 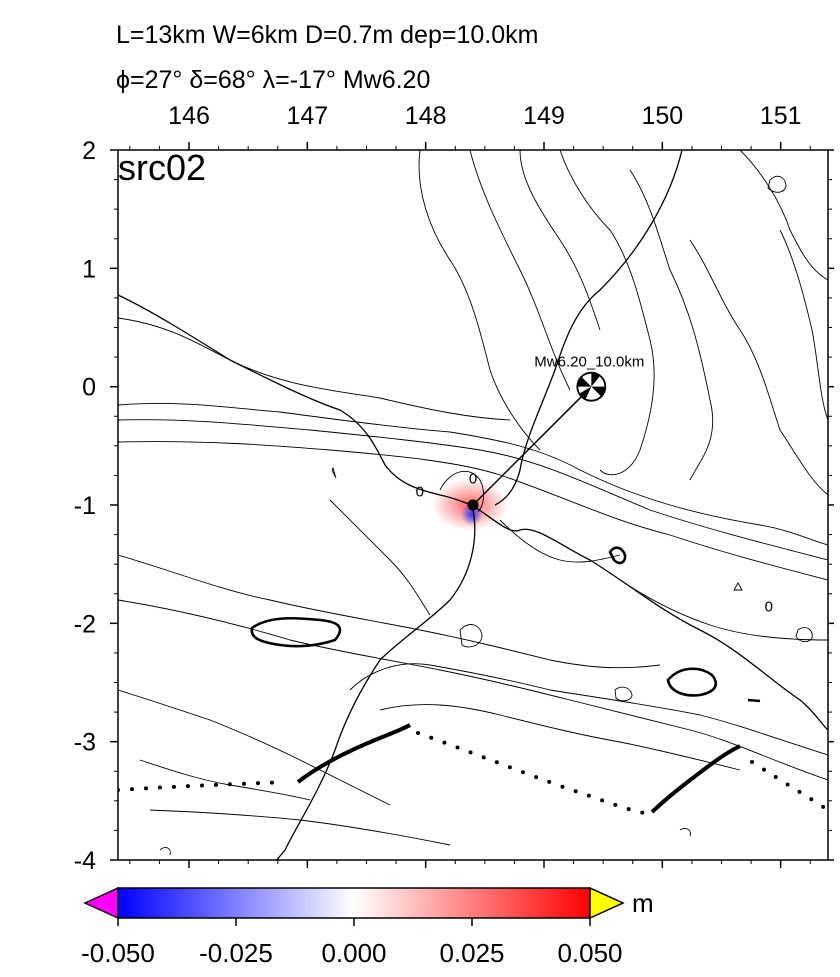 I want to click on x-tick-label: 151, so click(x=781, y=116).